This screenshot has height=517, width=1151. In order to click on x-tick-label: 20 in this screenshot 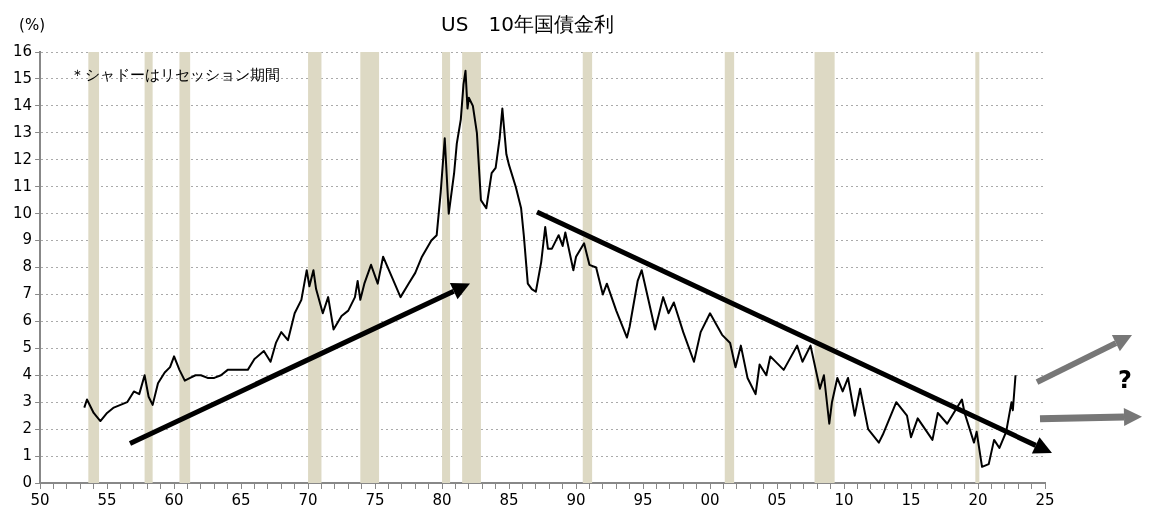, I will do `click(978, 499)`.